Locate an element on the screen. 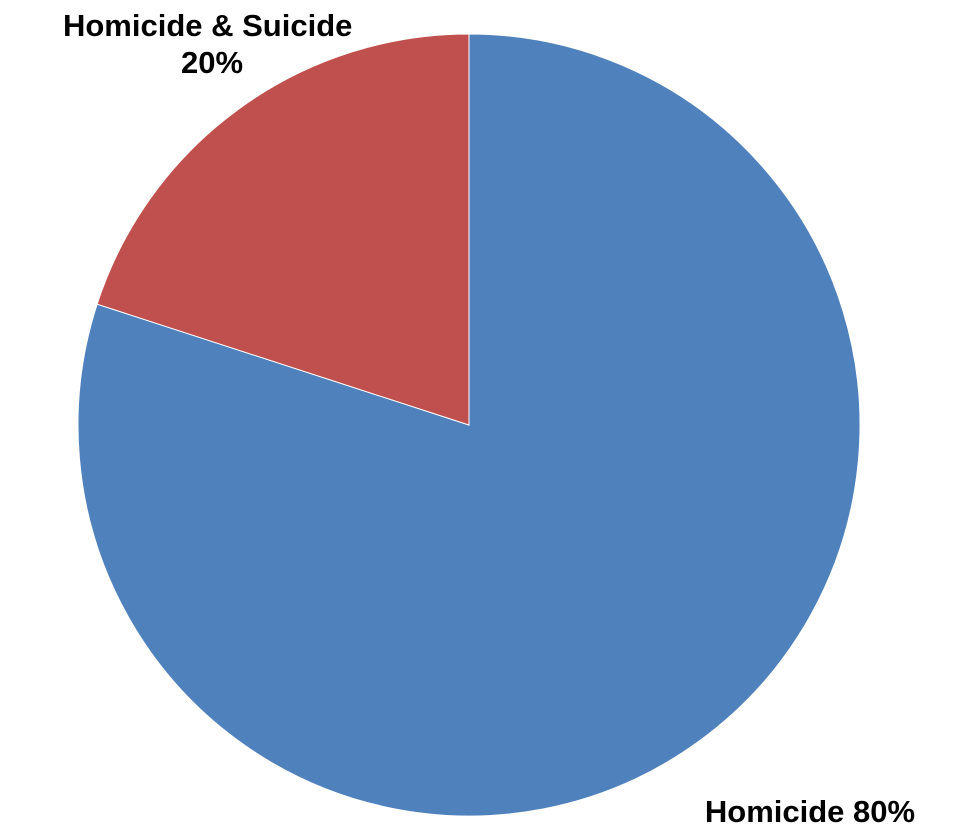  data-label-homicide-suicide-line-2: 20% is located at coordinates (212, 62).